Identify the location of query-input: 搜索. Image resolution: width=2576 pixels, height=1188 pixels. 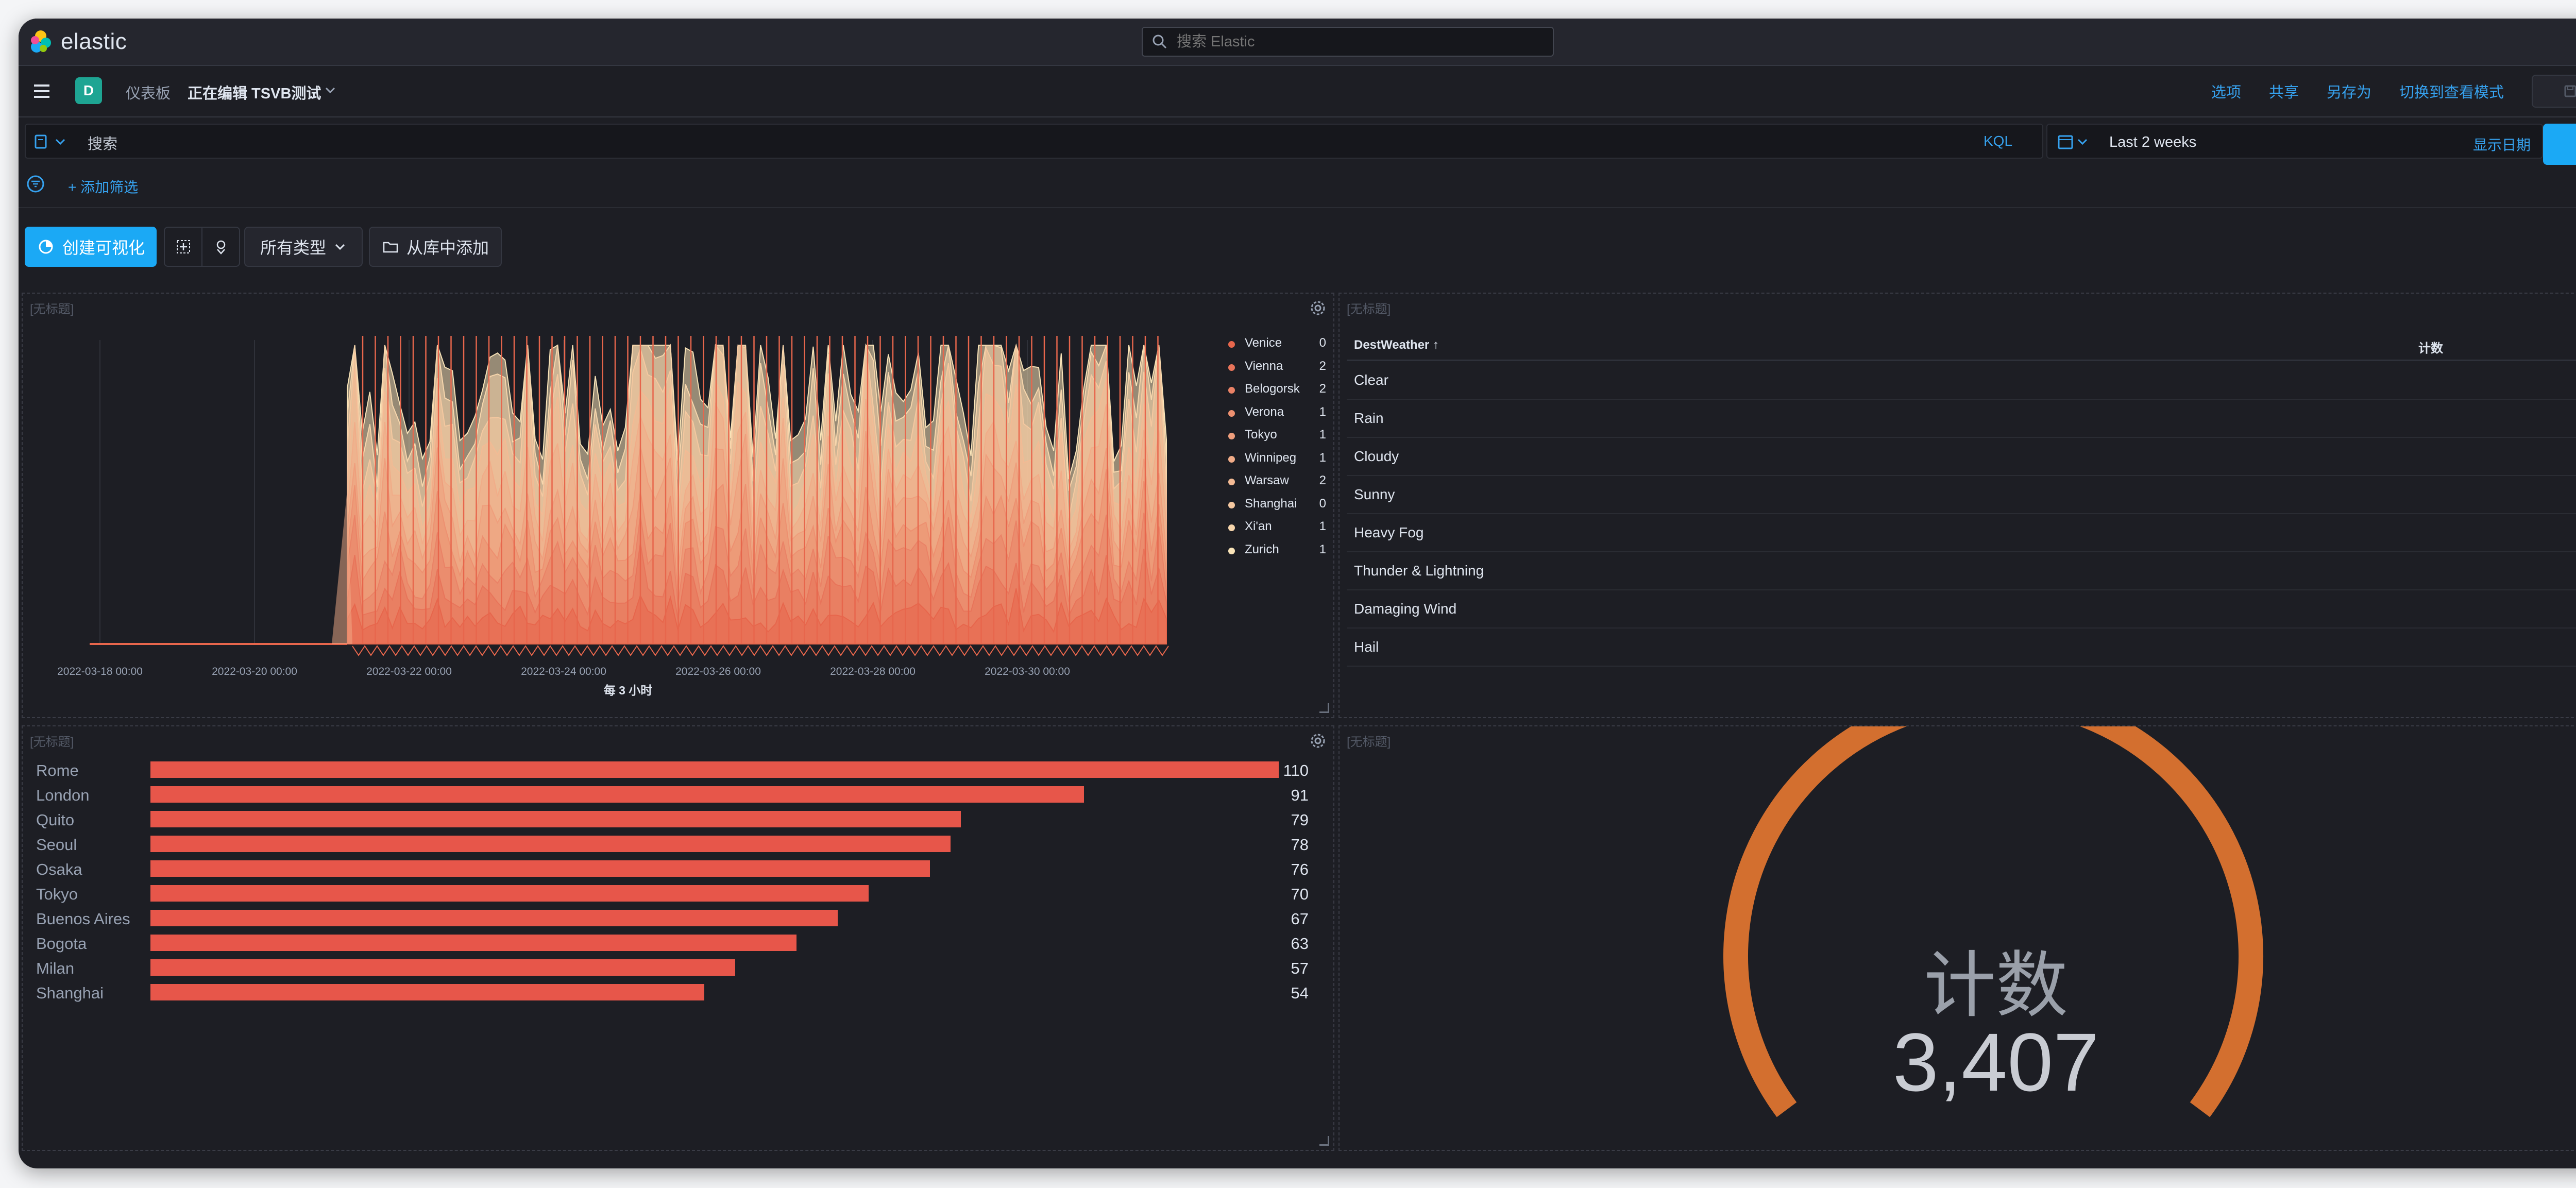
(103, 144).